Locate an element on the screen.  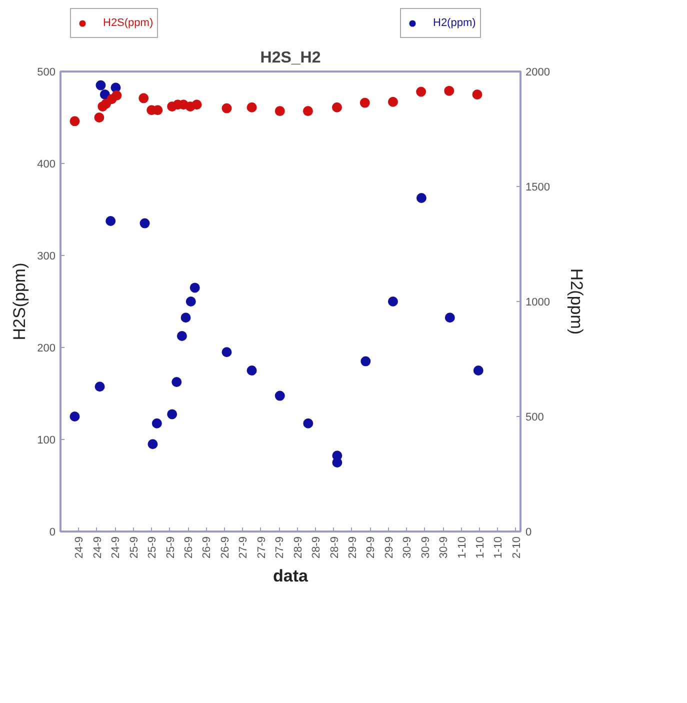
y-tick-label: 100 is located at coordinates (46, 440).